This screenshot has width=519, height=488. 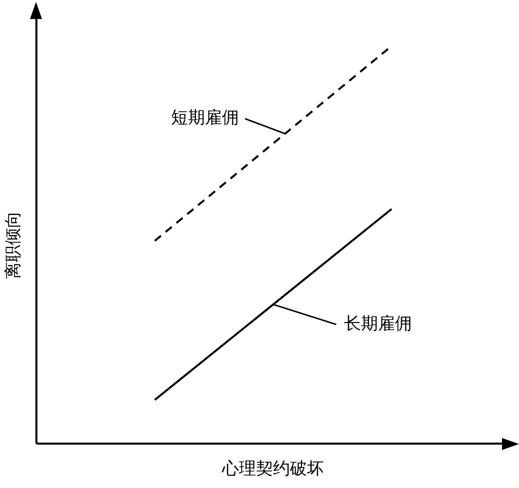 What do you see at coordinates (14, 244) in the screenshot?
I see `y-axis-title: 离职倾向` at bounding box center [14, 244].